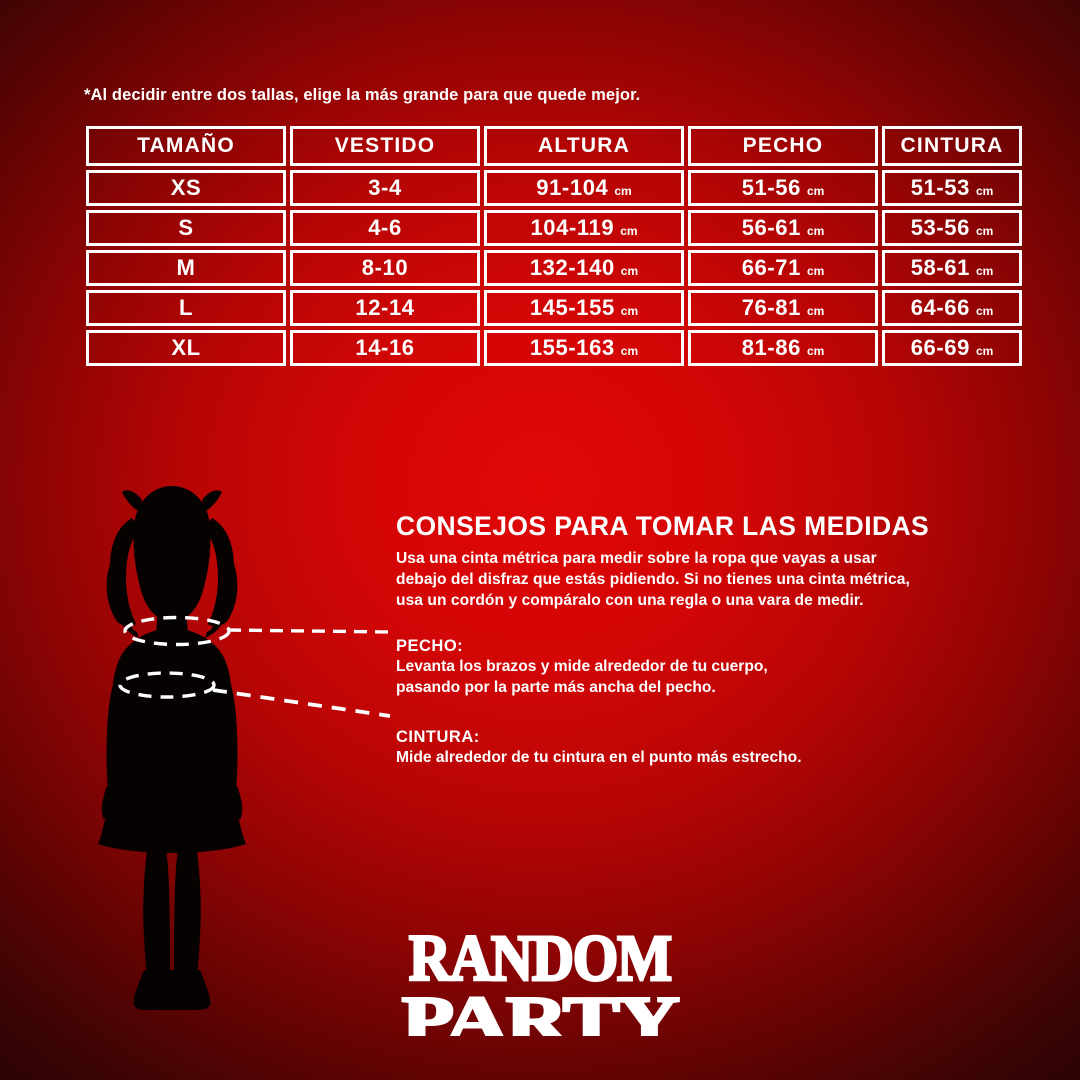 Image resolution: width=1080 pixels, height=1080 pixels. What do you see at coordinates (940, 347) in the screenshot?
I see `value: 66-69` at bounding box center [940, 347].